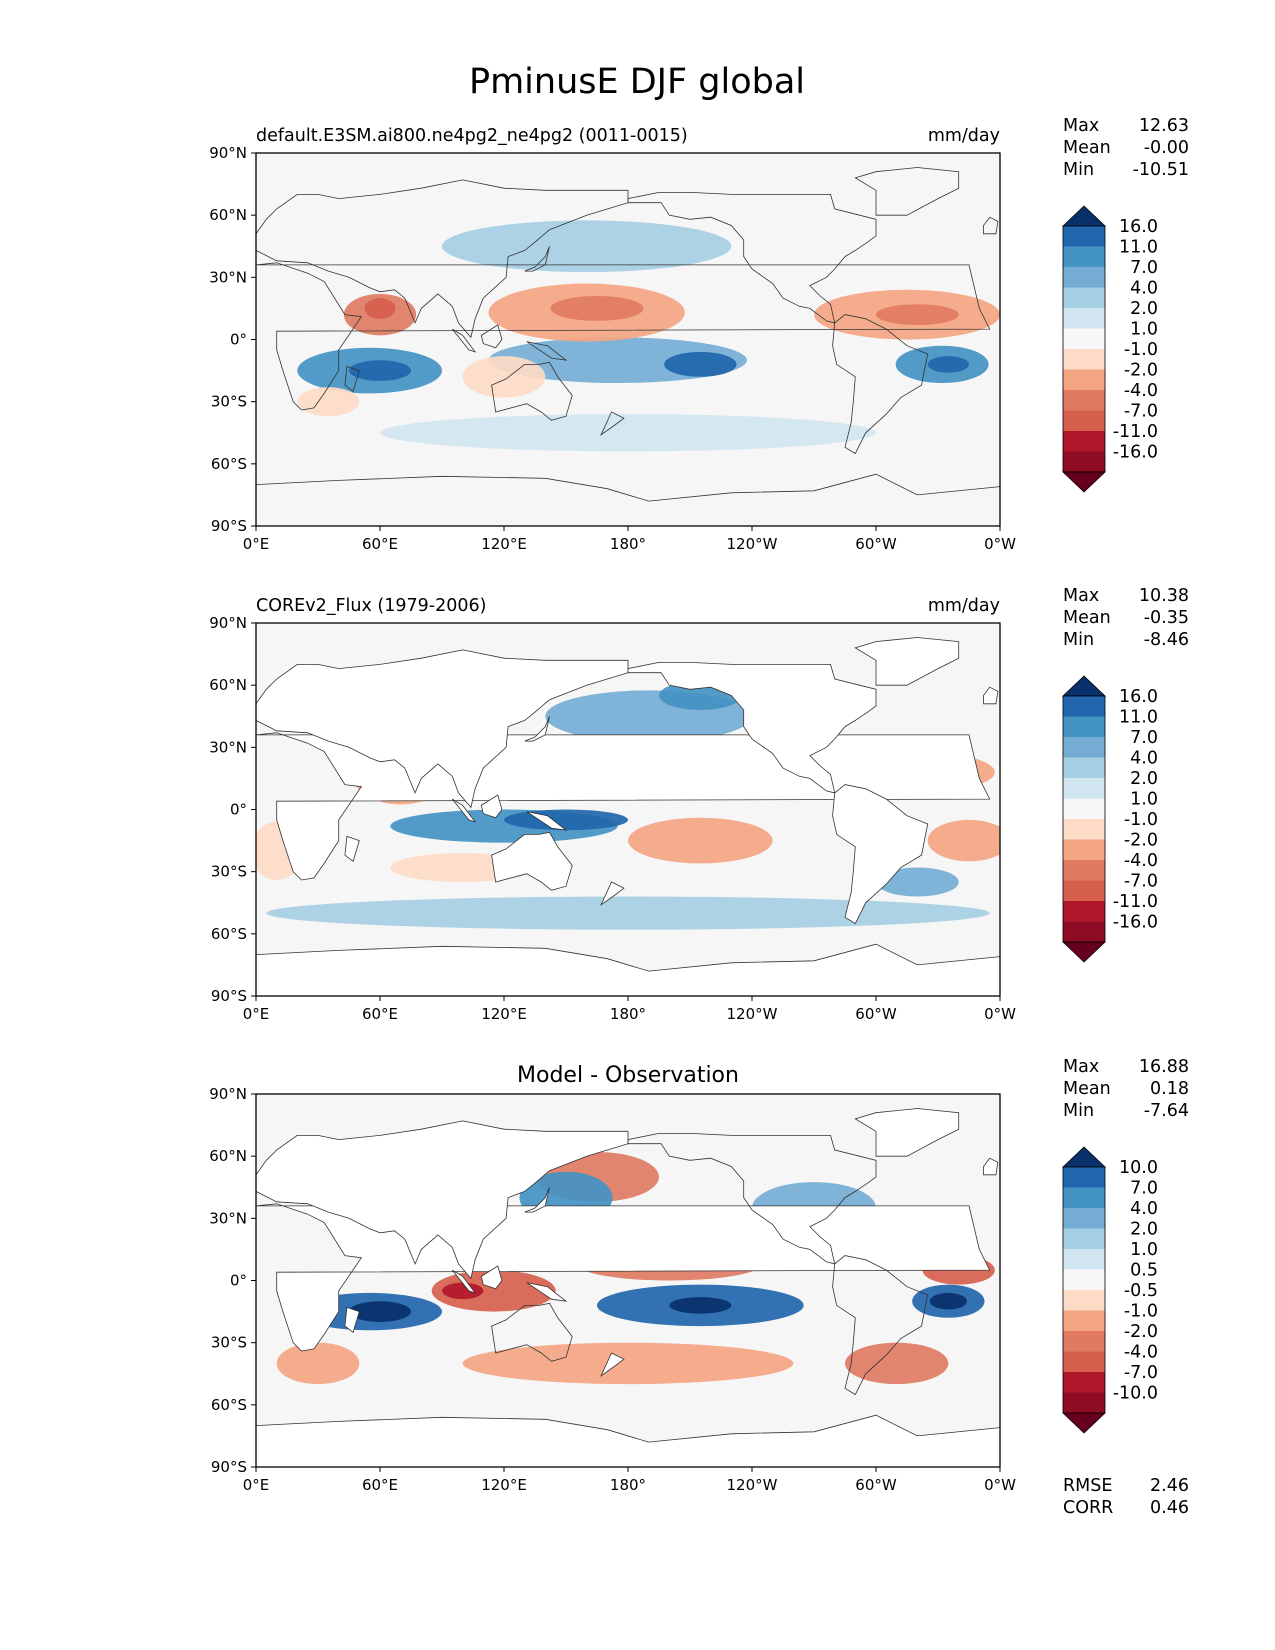 The height and width of the screenshot is (1650, 1275). I want to click on stat-value: -7.64, so click(1166, 1111).